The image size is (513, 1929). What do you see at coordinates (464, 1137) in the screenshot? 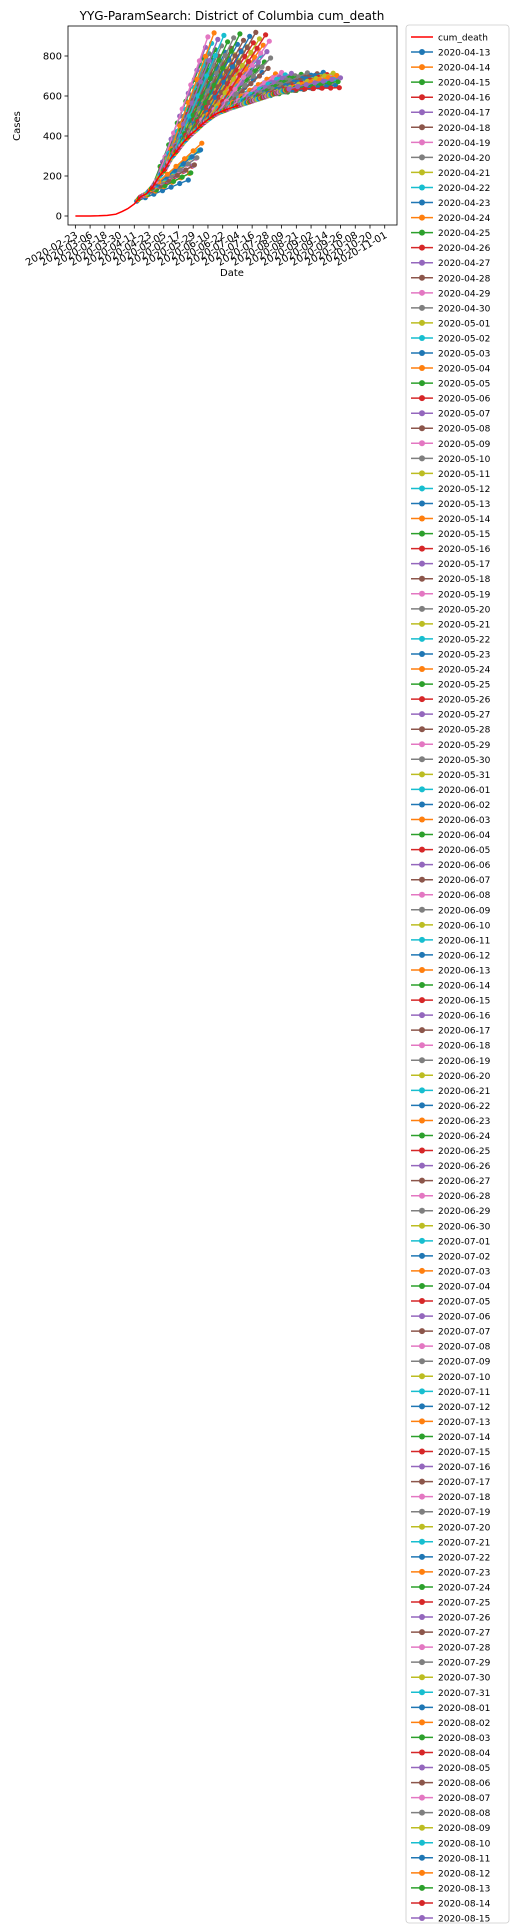
I see `legend-label: 2020-06-24` at bounding box center [464, 1137].